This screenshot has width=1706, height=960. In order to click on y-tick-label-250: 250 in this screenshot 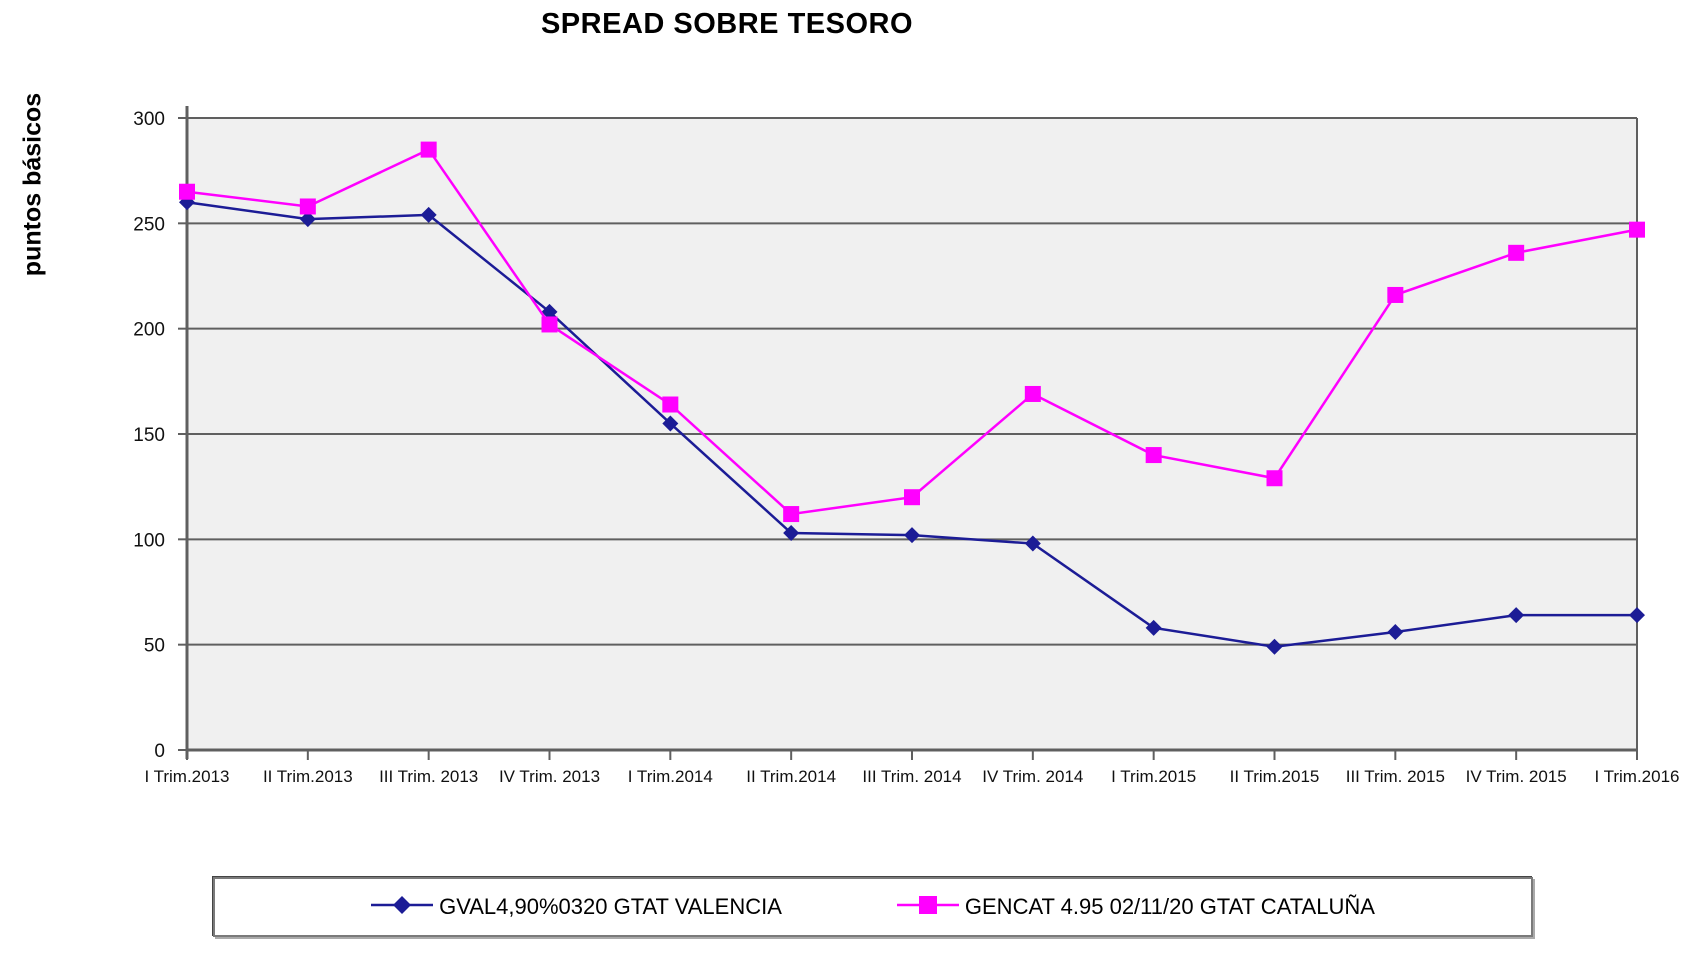, I will do `click(149, 224)`.